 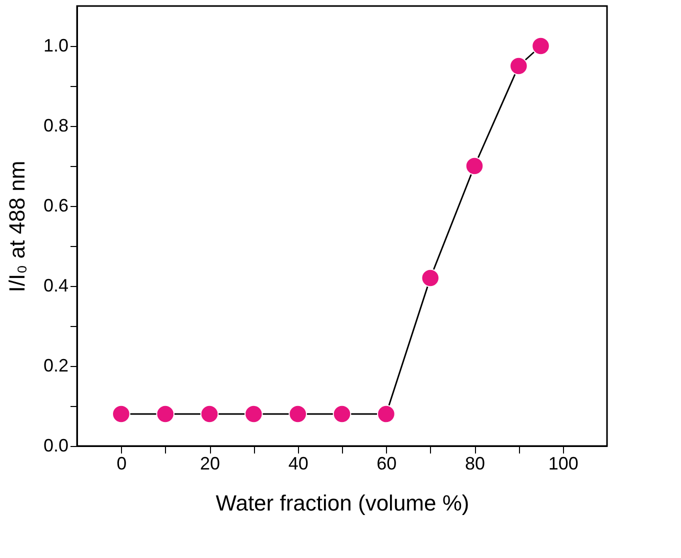 What do you see at coordinates (475, 464) in the screenshot?
I see `x-tick-label: 80` at bounding box center [475, 464].